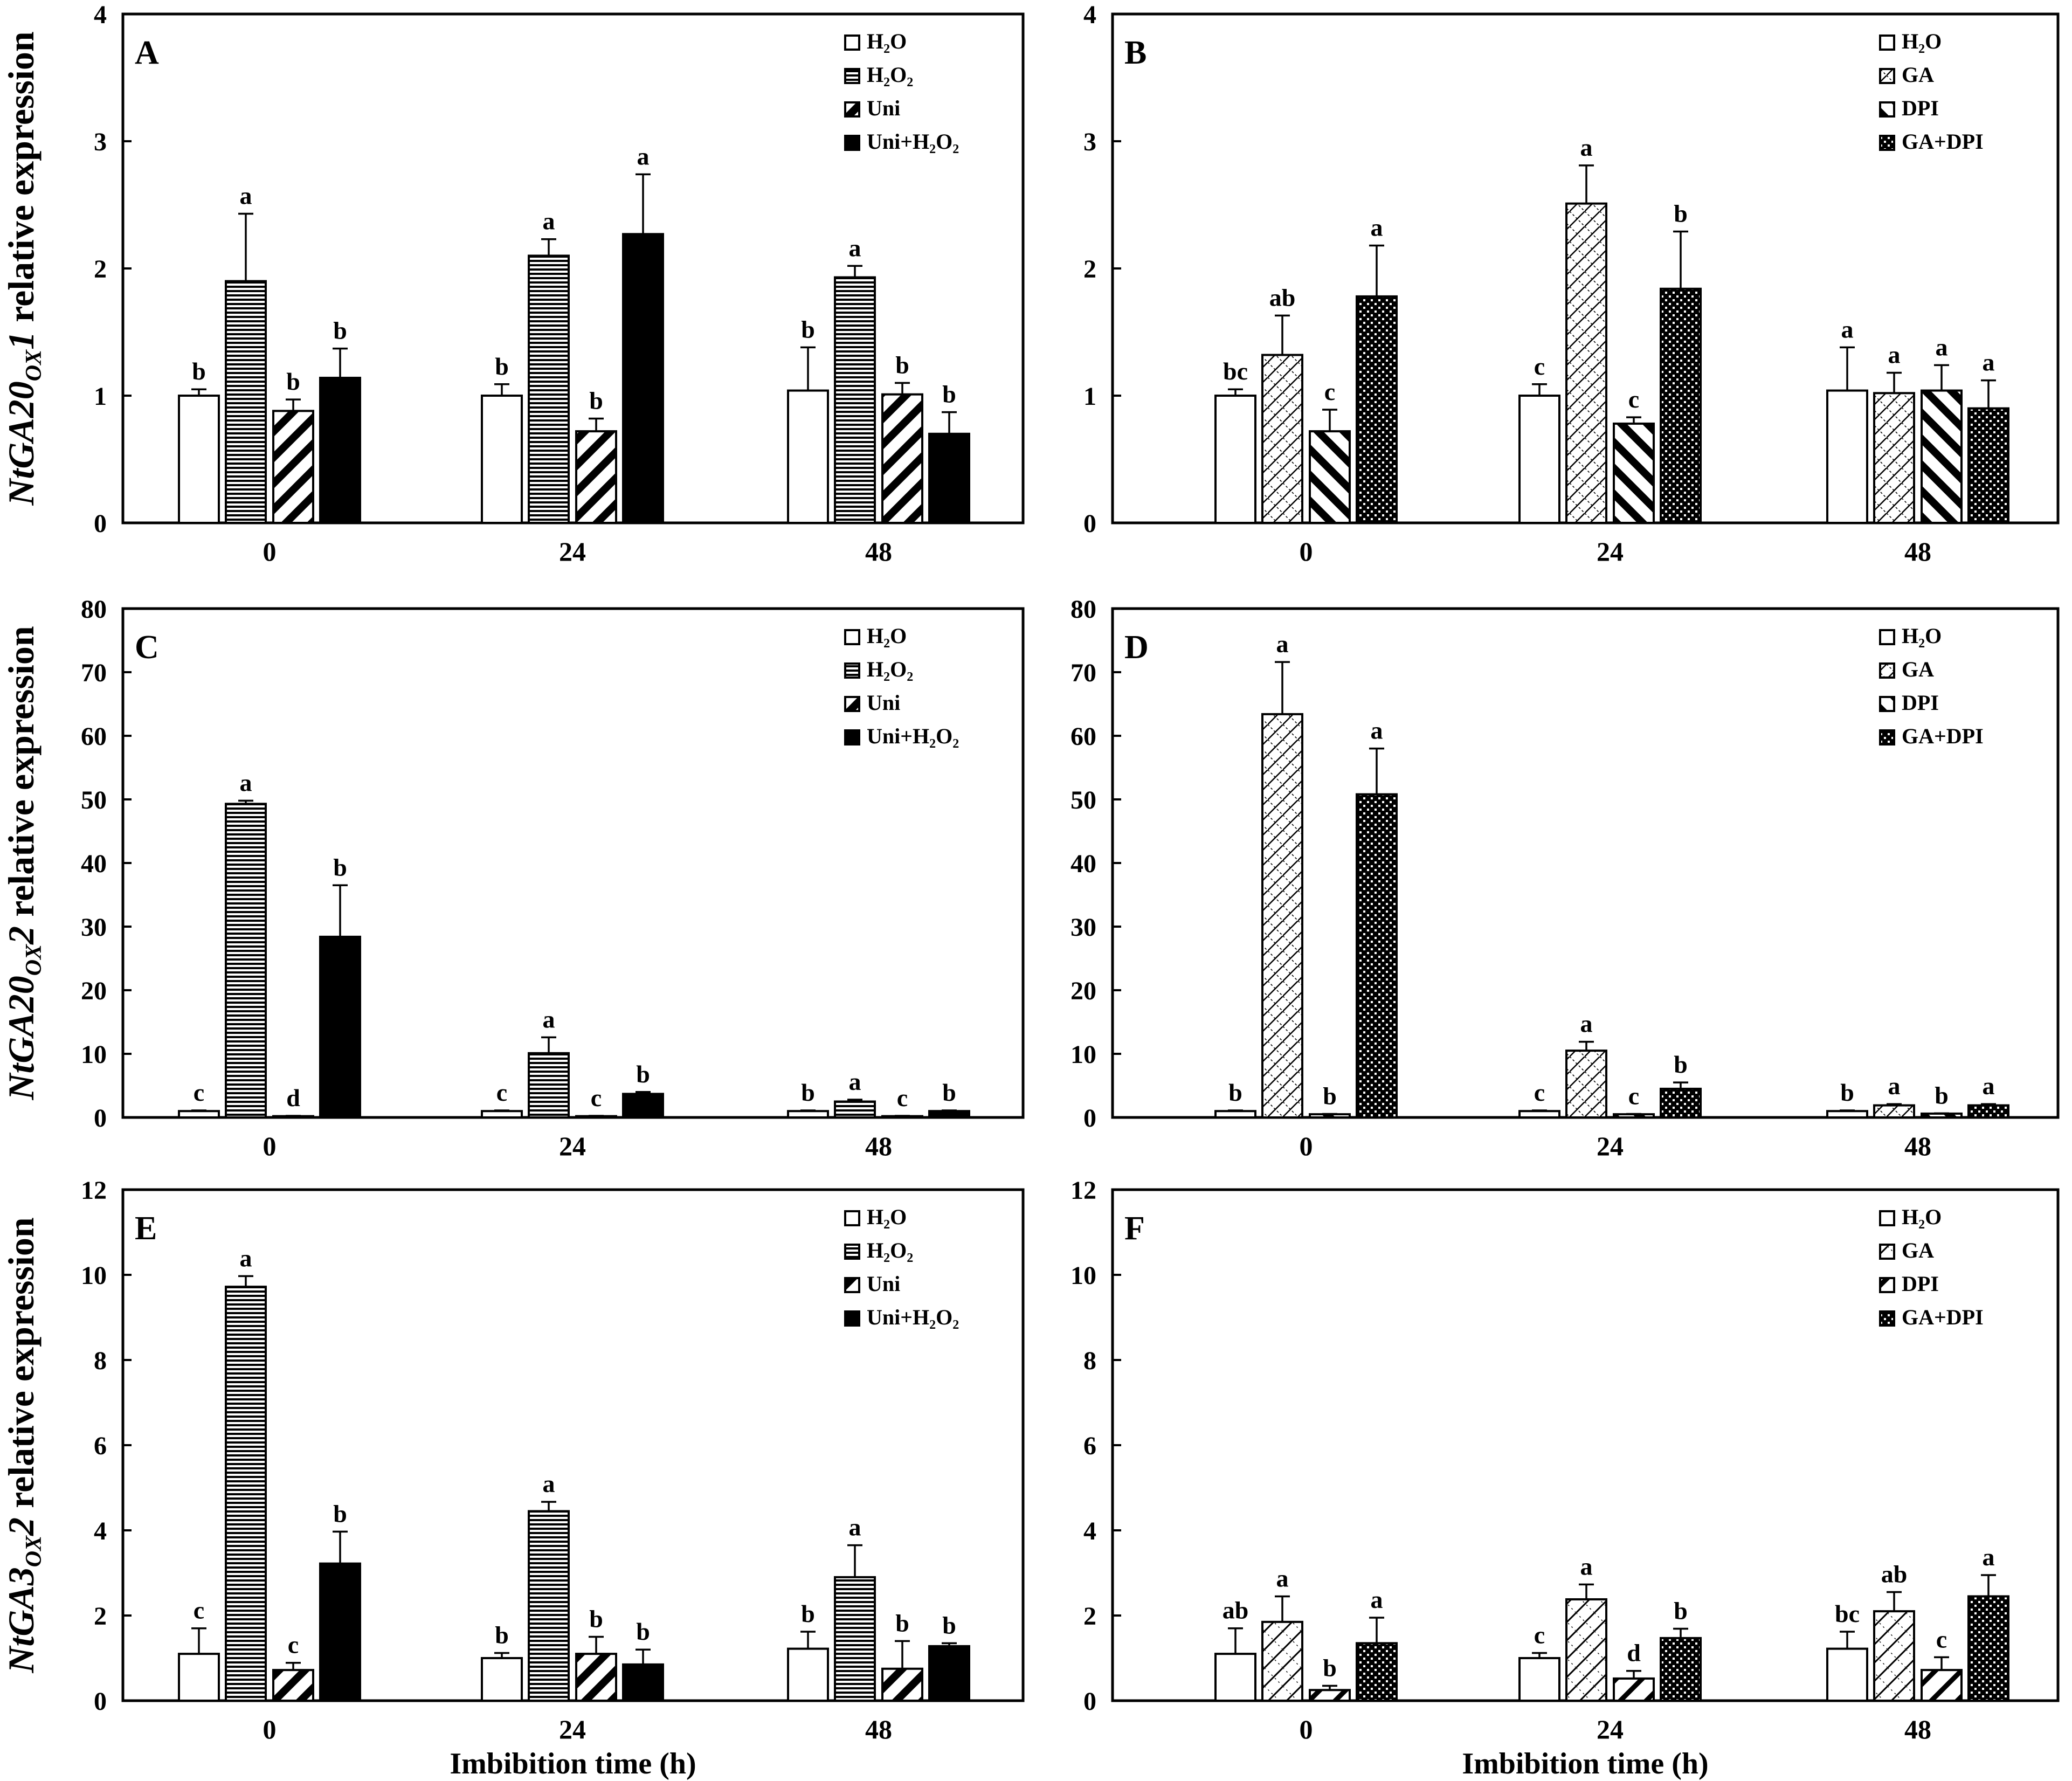 This screenshot has height=1781, width=2072. Describe the element at coordinates (1134, 1228) in the screenshot. I see `panel-label-F: F` at that location.